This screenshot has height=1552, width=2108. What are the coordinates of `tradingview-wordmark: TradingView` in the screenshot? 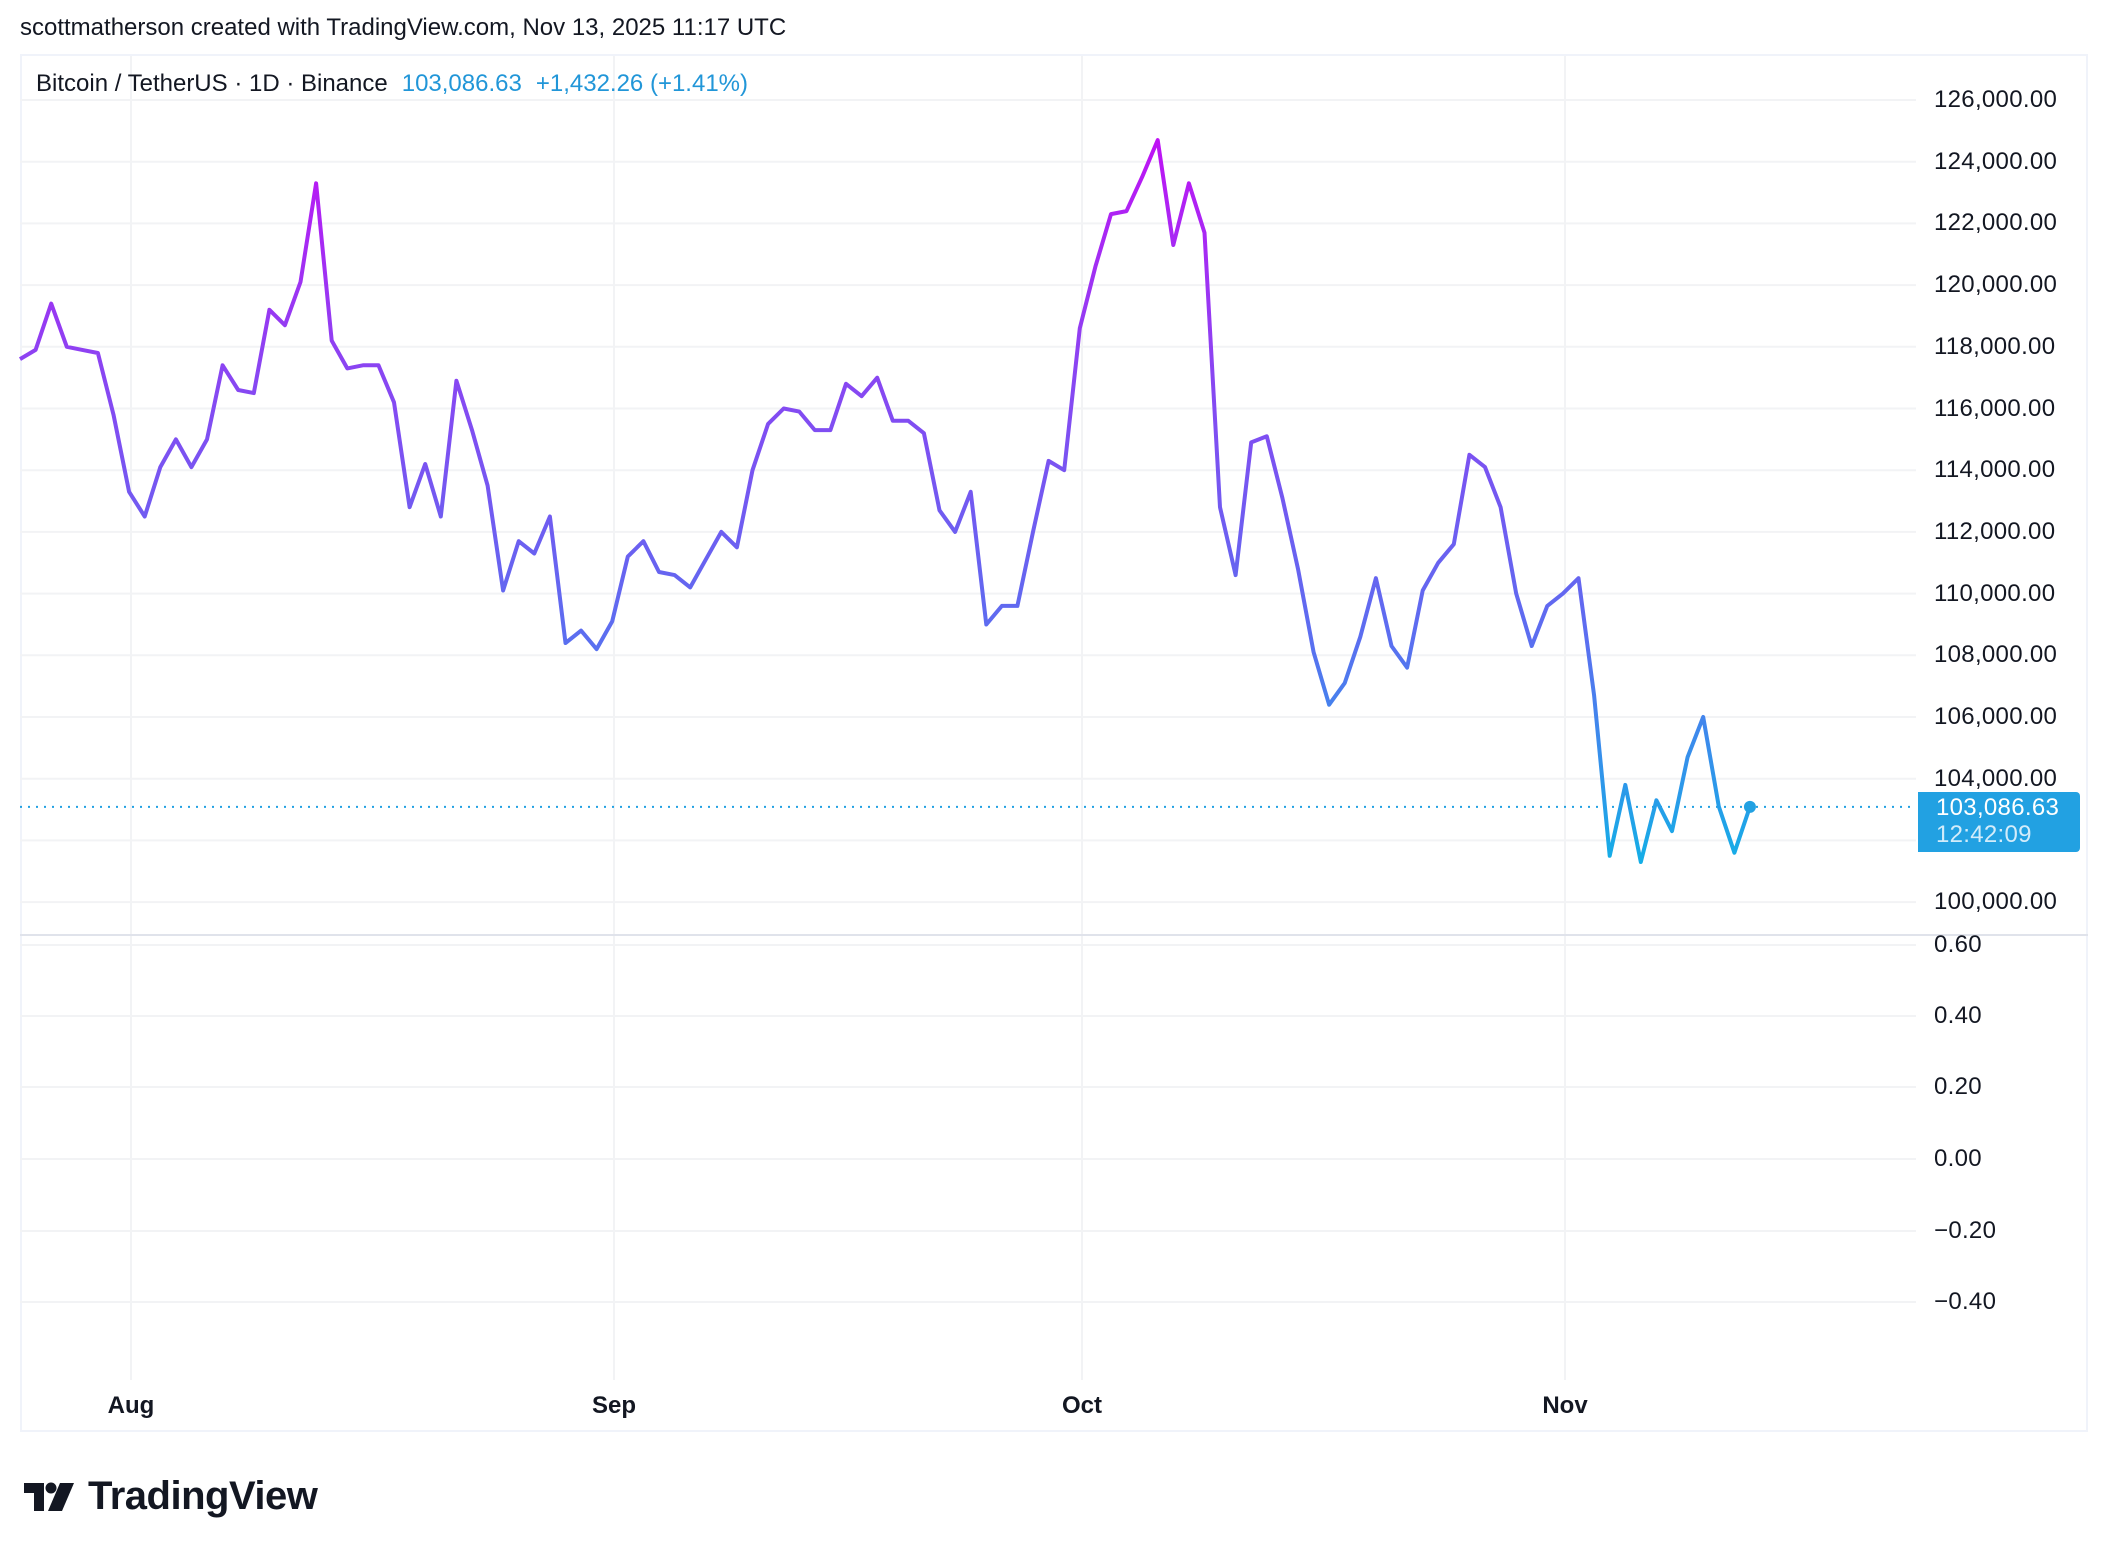 It's located at (203, 1496).